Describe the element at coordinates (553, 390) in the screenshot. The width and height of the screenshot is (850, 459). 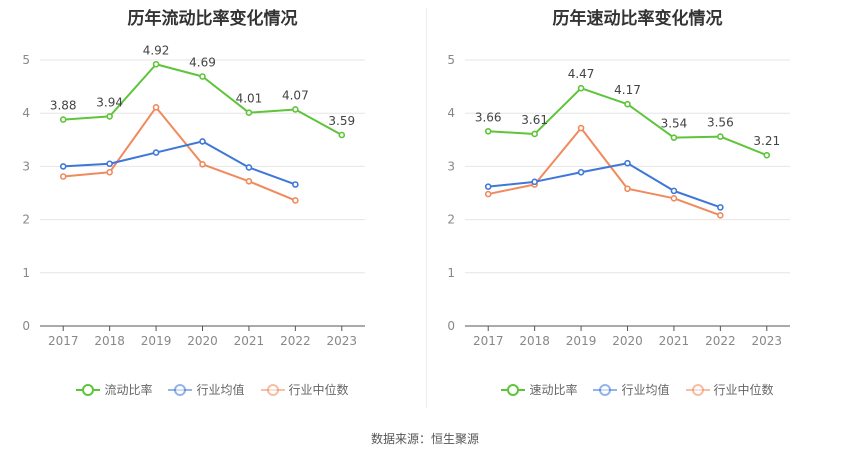
I see `legend-label: 速动比率` at that location.